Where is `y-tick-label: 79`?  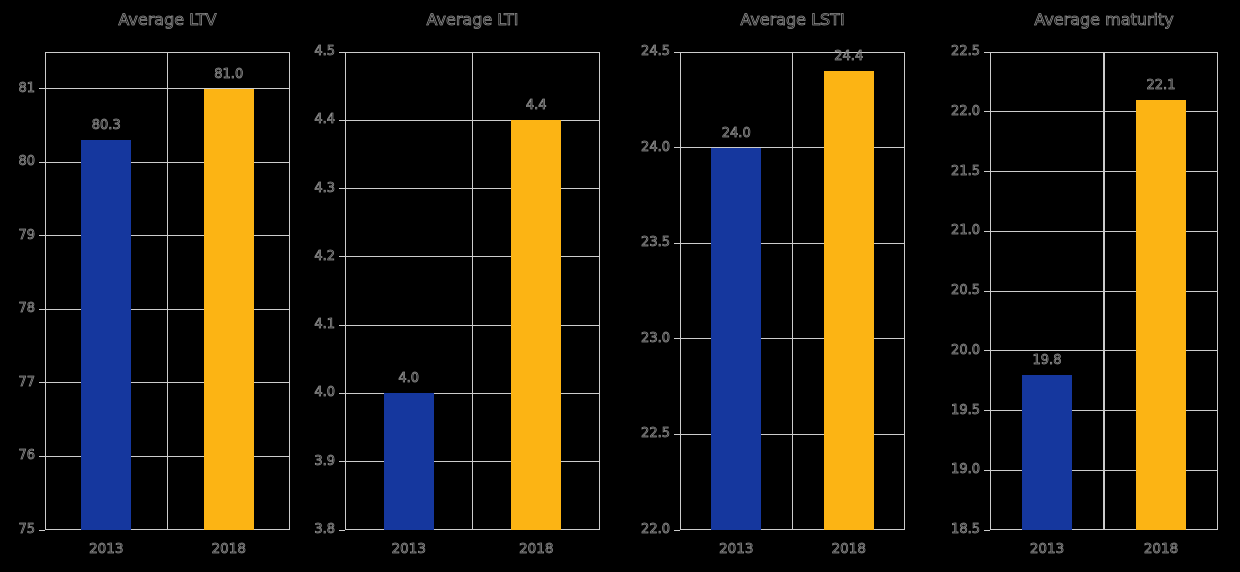
y-tick-label: 79 is located at coordinates (26, 235).